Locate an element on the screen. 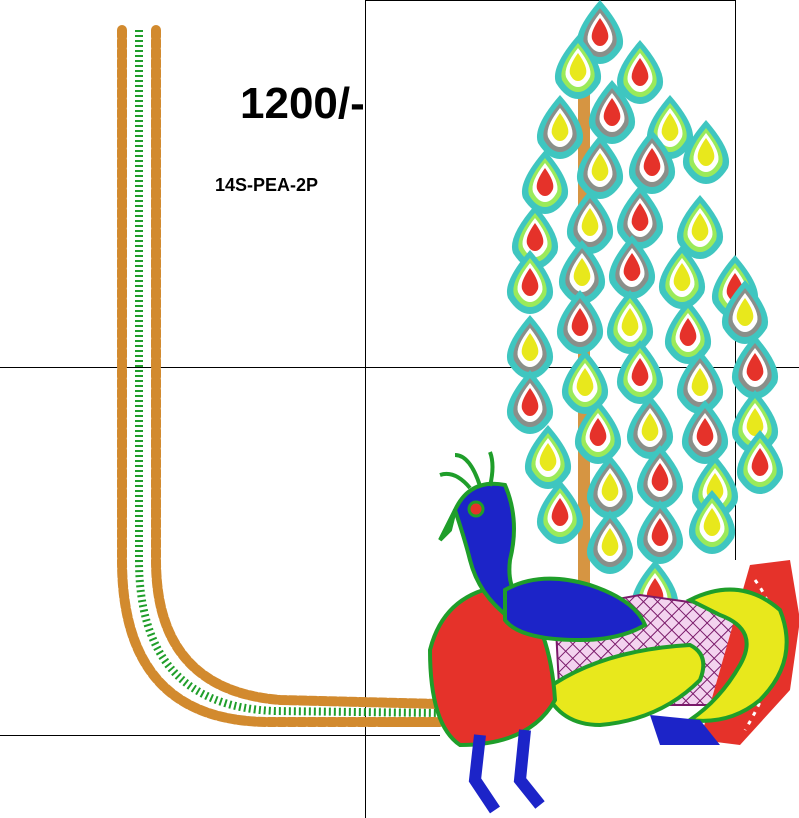 The image size is (799, 818). grid-line-horizontal-bottom is located at coordinates (220, 735).